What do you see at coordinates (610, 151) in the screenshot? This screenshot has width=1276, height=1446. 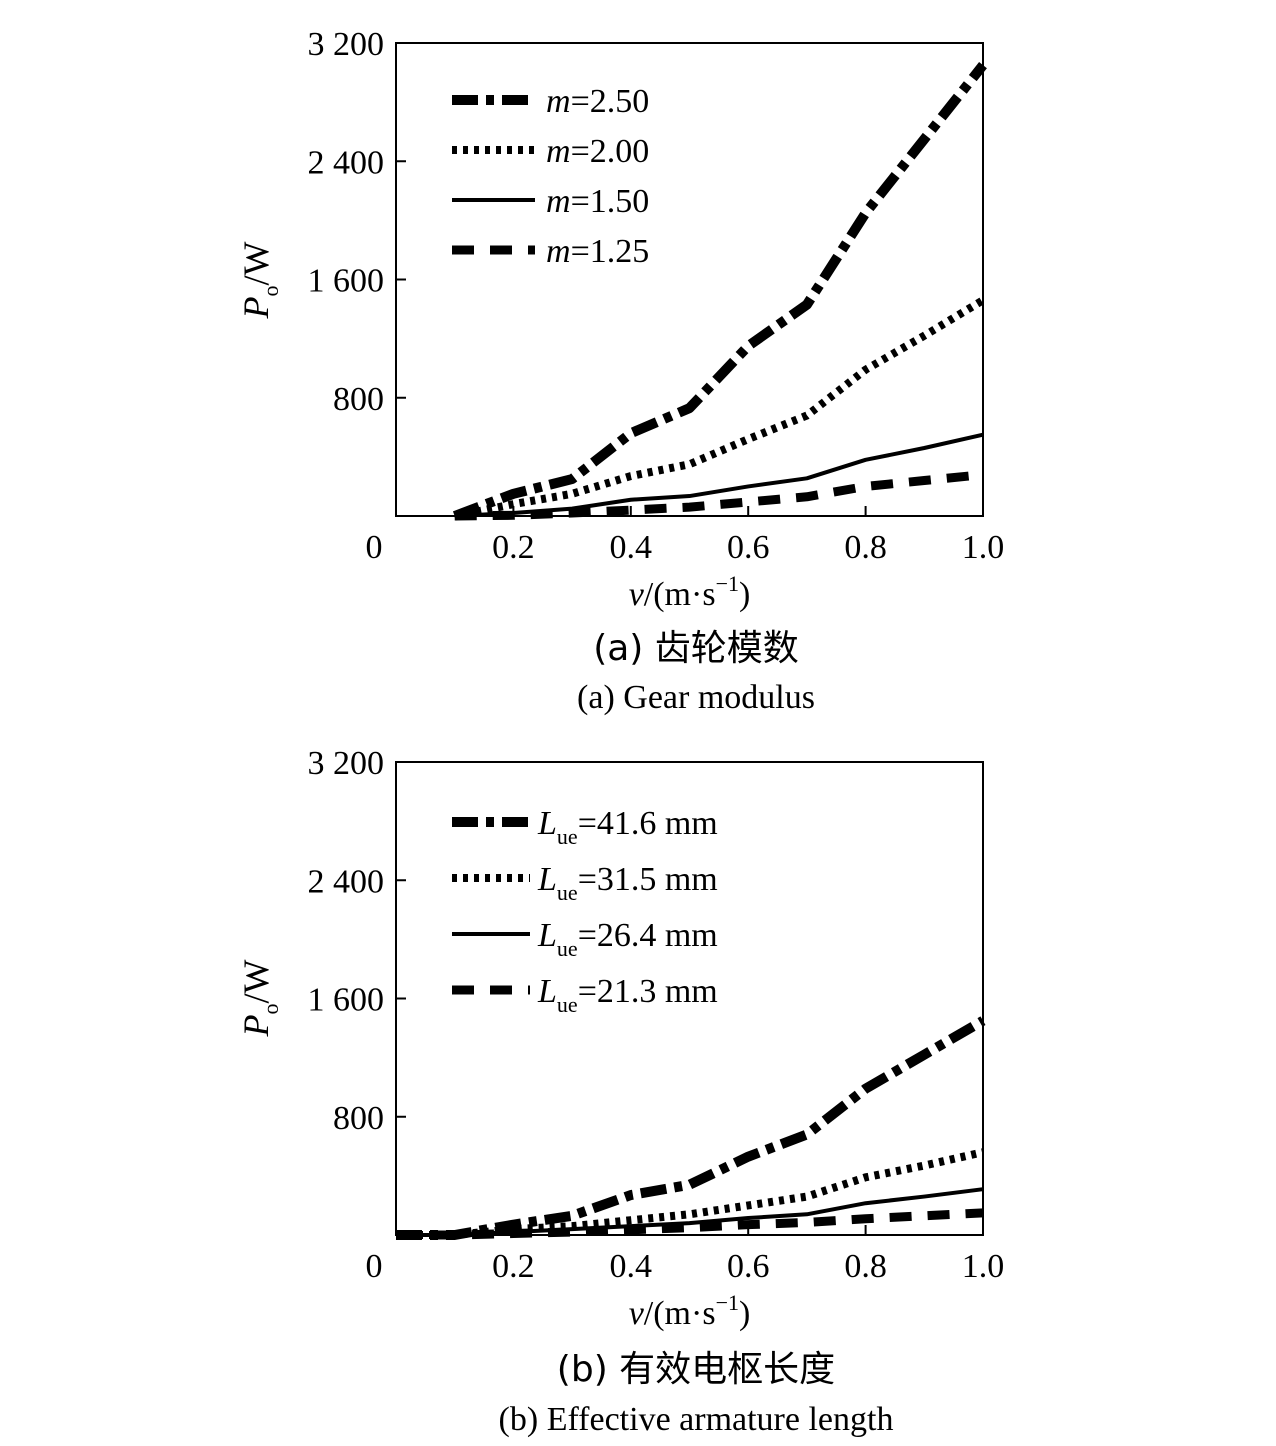 I see `legend-rest: =2.00` at bounding box center [610, 151].